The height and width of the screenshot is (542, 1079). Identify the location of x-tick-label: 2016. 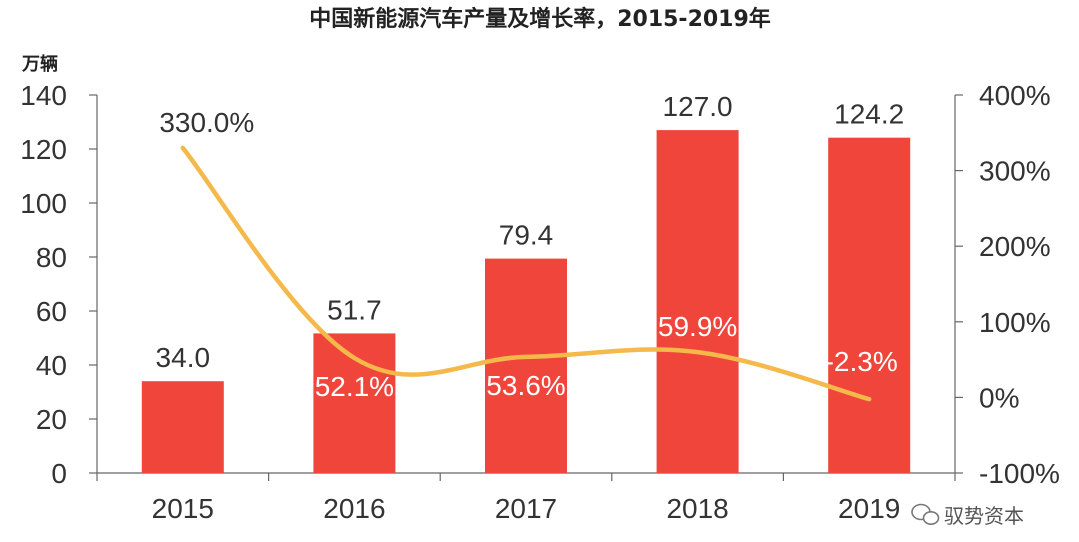
(354, 508).